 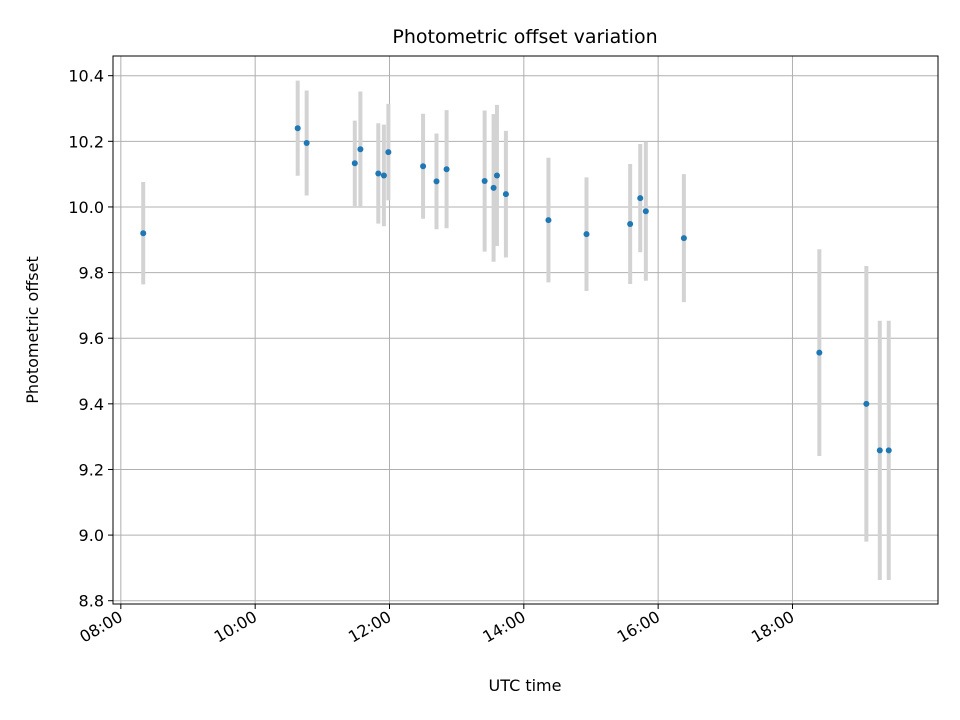 What do you see at coordinates (91, 469) in the screenshot?
I see `y-tick-label: 9.2` at bounding box center [91, 469].